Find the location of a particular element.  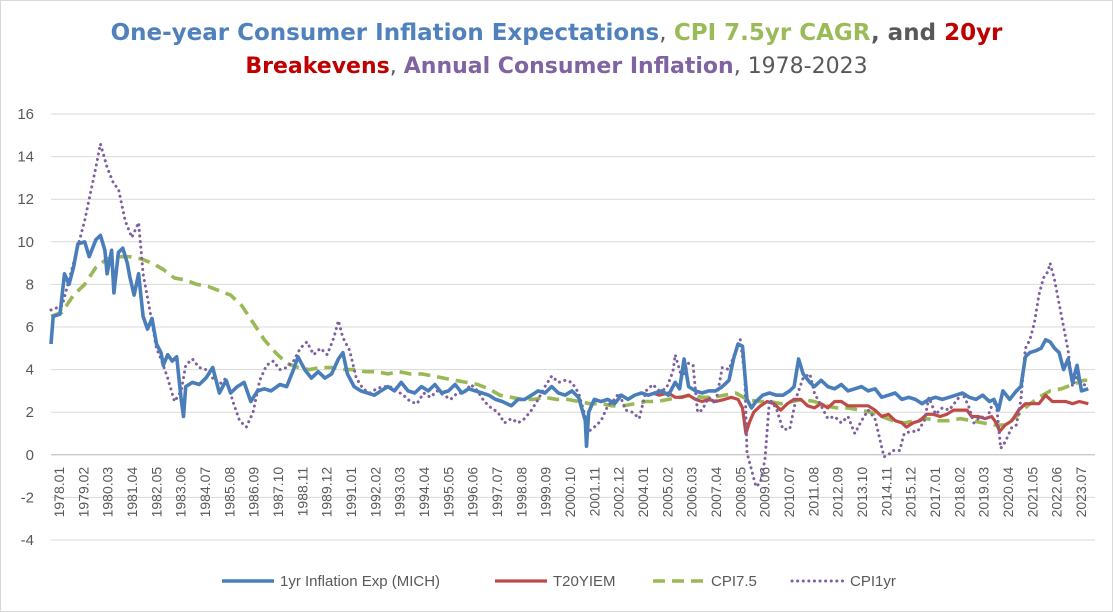

x-tick-label: 1993.03 is located at coordinates (400, 492).